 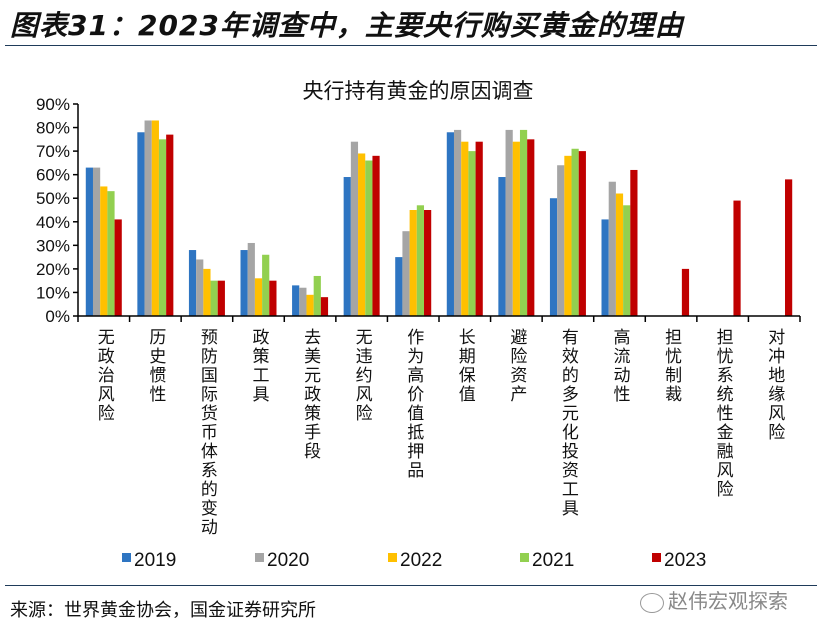 What do you see at coordinates (728, 601) in the screenshot?
I see `watermark-text: 赵伟宏观探索` at bounding box center [728, 601].